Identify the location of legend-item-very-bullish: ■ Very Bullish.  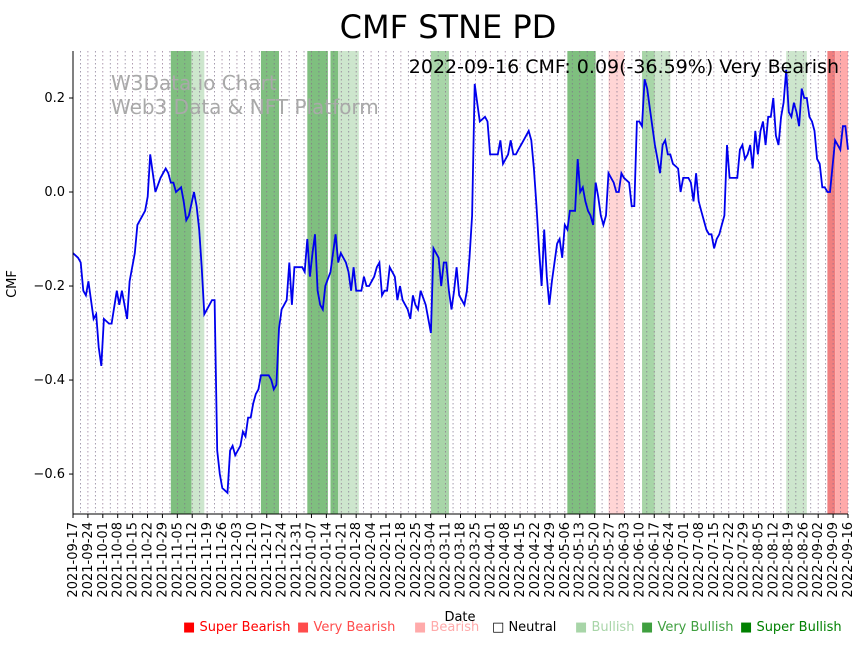
(687, 627).